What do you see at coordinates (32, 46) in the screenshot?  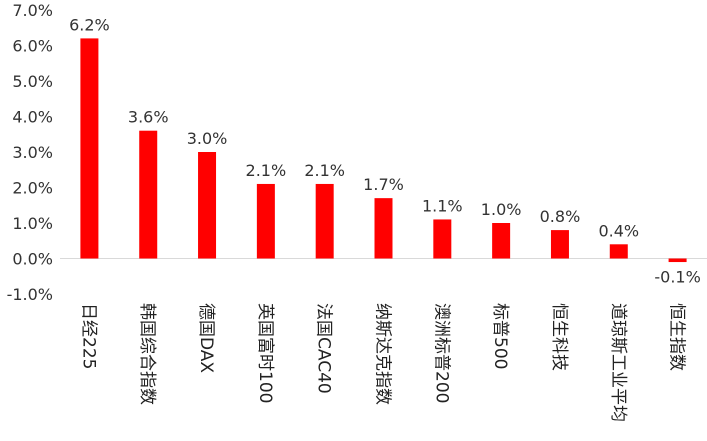 I see `y-tick-label: 6.0%` at bounding box center [32, 46].